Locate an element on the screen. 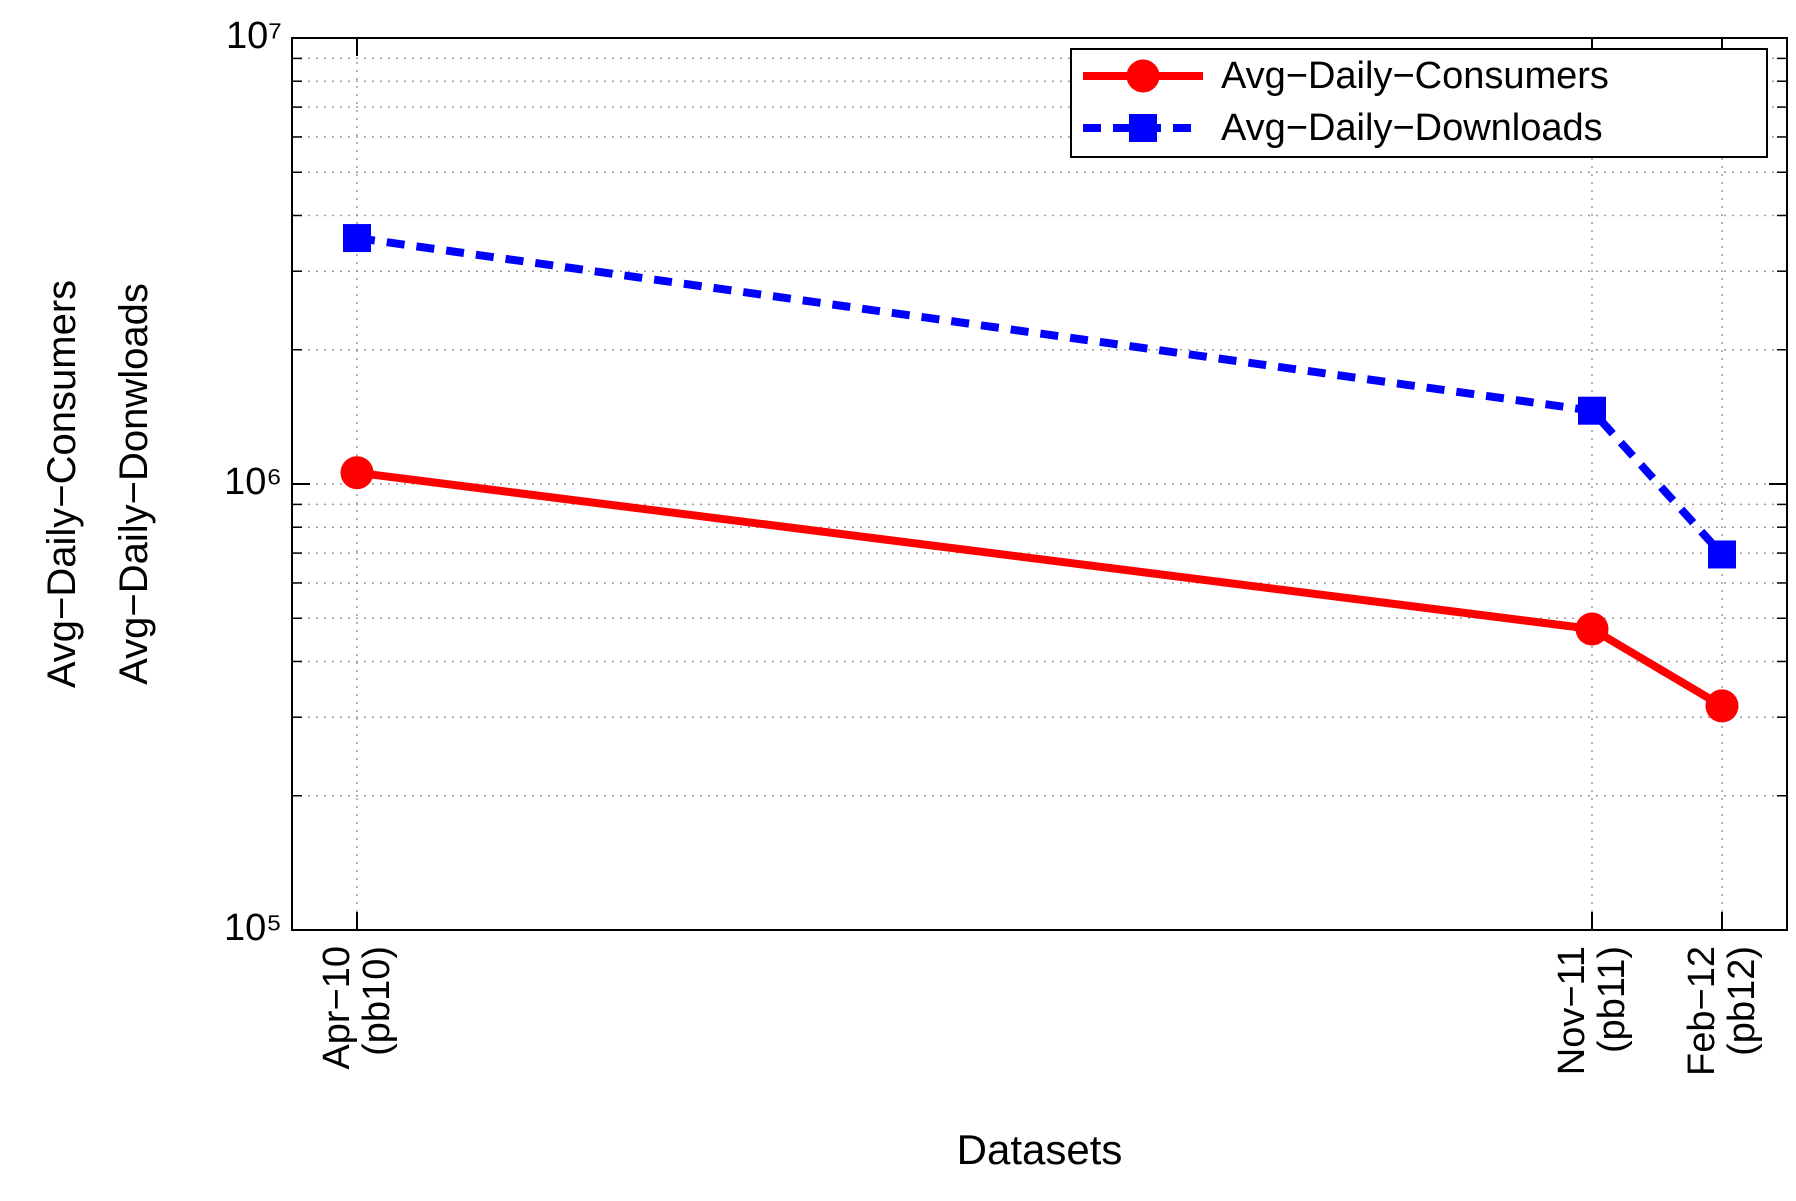  x-axis-label: Datasets is located at coordinates (1039, 1149).